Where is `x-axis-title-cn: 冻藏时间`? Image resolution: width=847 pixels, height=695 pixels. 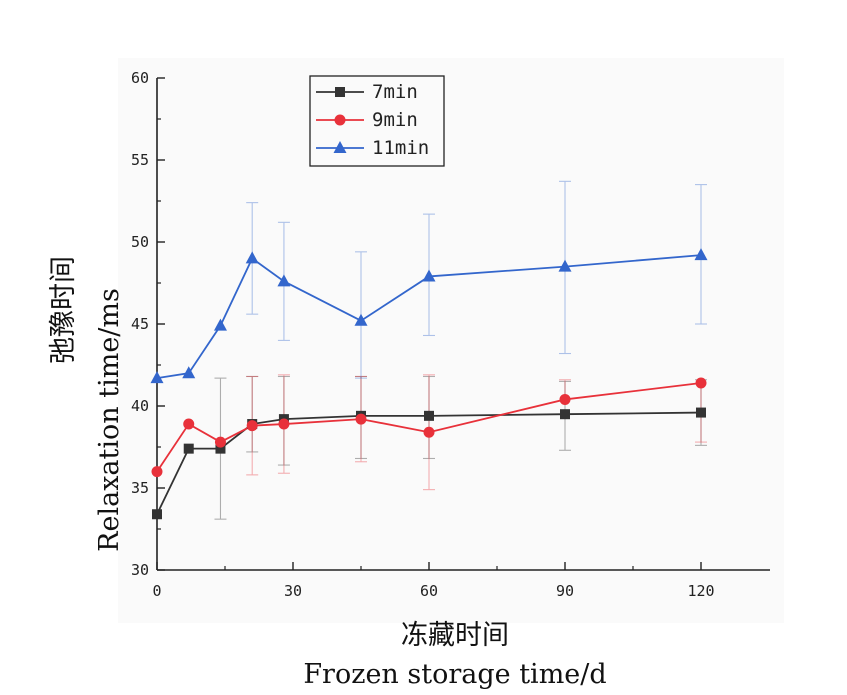 x-axis-title-cn: 冻藏时间 is located at coordinates (455, 635).